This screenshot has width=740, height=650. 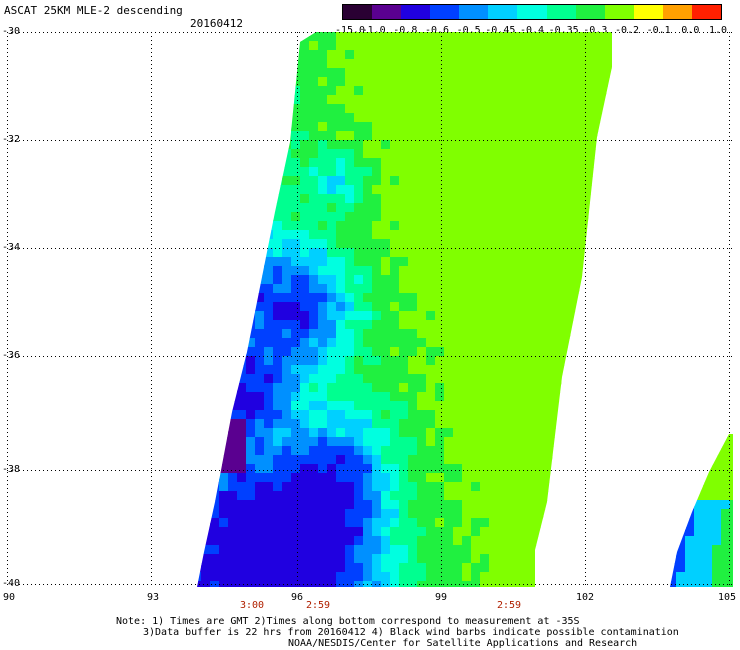 What do you see at coordinates (468, 30) in the screenshot?
I see `colorbar-label: -0.5` at bounding box center [468, 30].